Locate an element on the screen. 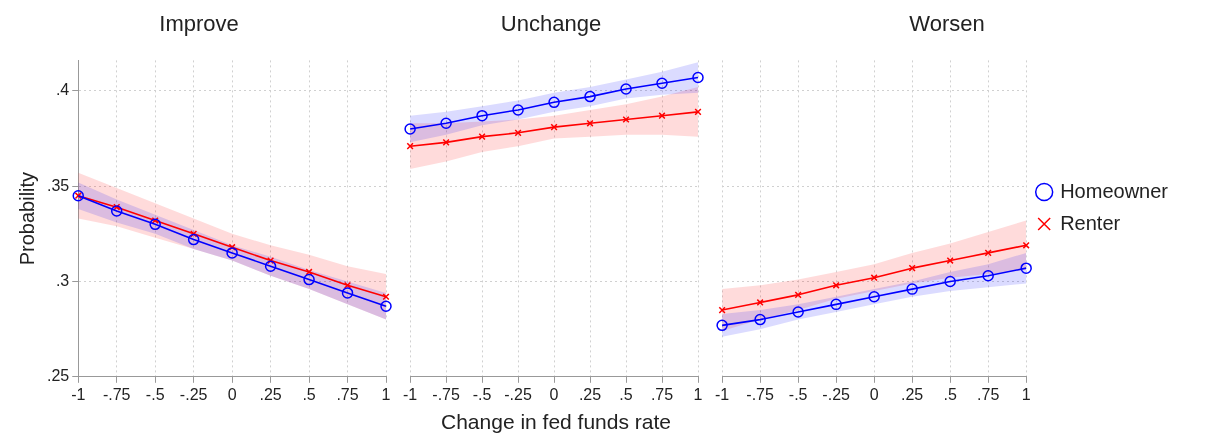  y-tick-label: .3 is located at coordinates (62, 280).